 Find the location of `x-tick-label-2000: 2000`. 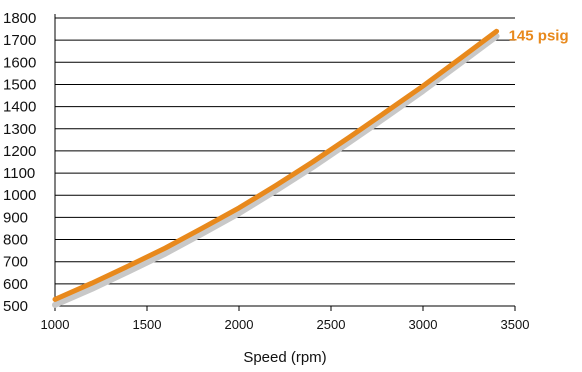

x-tick-label-2000: 2000 is located at coordinates (239, 324).